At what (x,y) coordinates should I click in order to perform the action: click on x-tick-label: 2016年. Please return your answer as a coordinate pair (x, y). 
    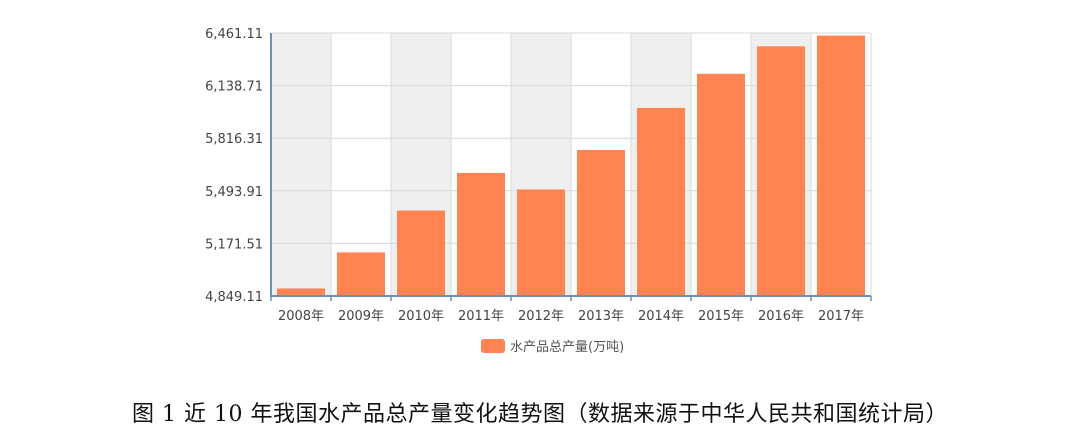
    Looking at the image, I should click on (781, 316).